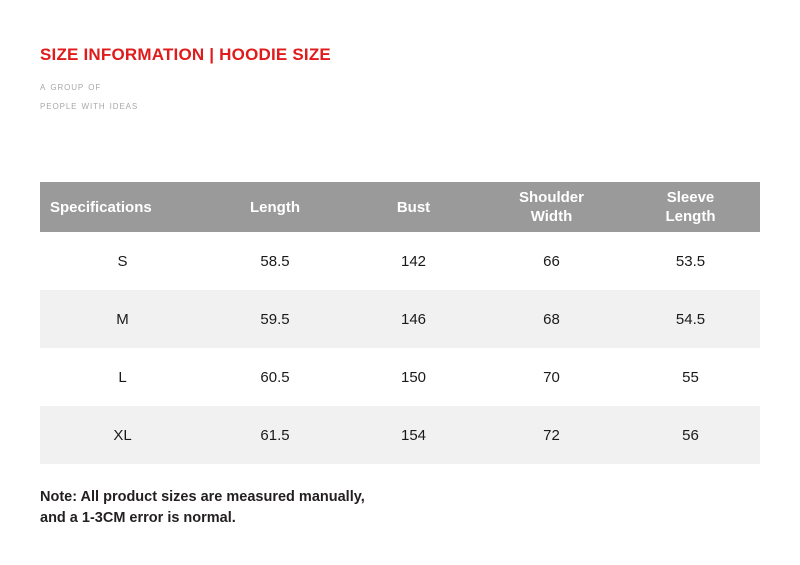 The width and height of the screenshot is (800, 565). Describe the element at coordinates (413, 261) in the screenshot. I see `cell-bust: 142` at that location.